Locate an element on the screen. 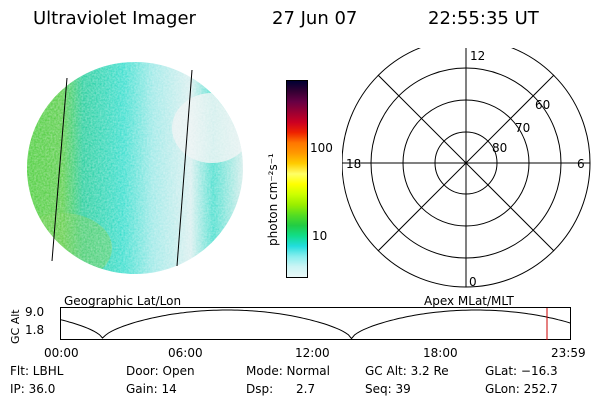  seq-info: Seq: 39 is located at coordinates (388, 389).